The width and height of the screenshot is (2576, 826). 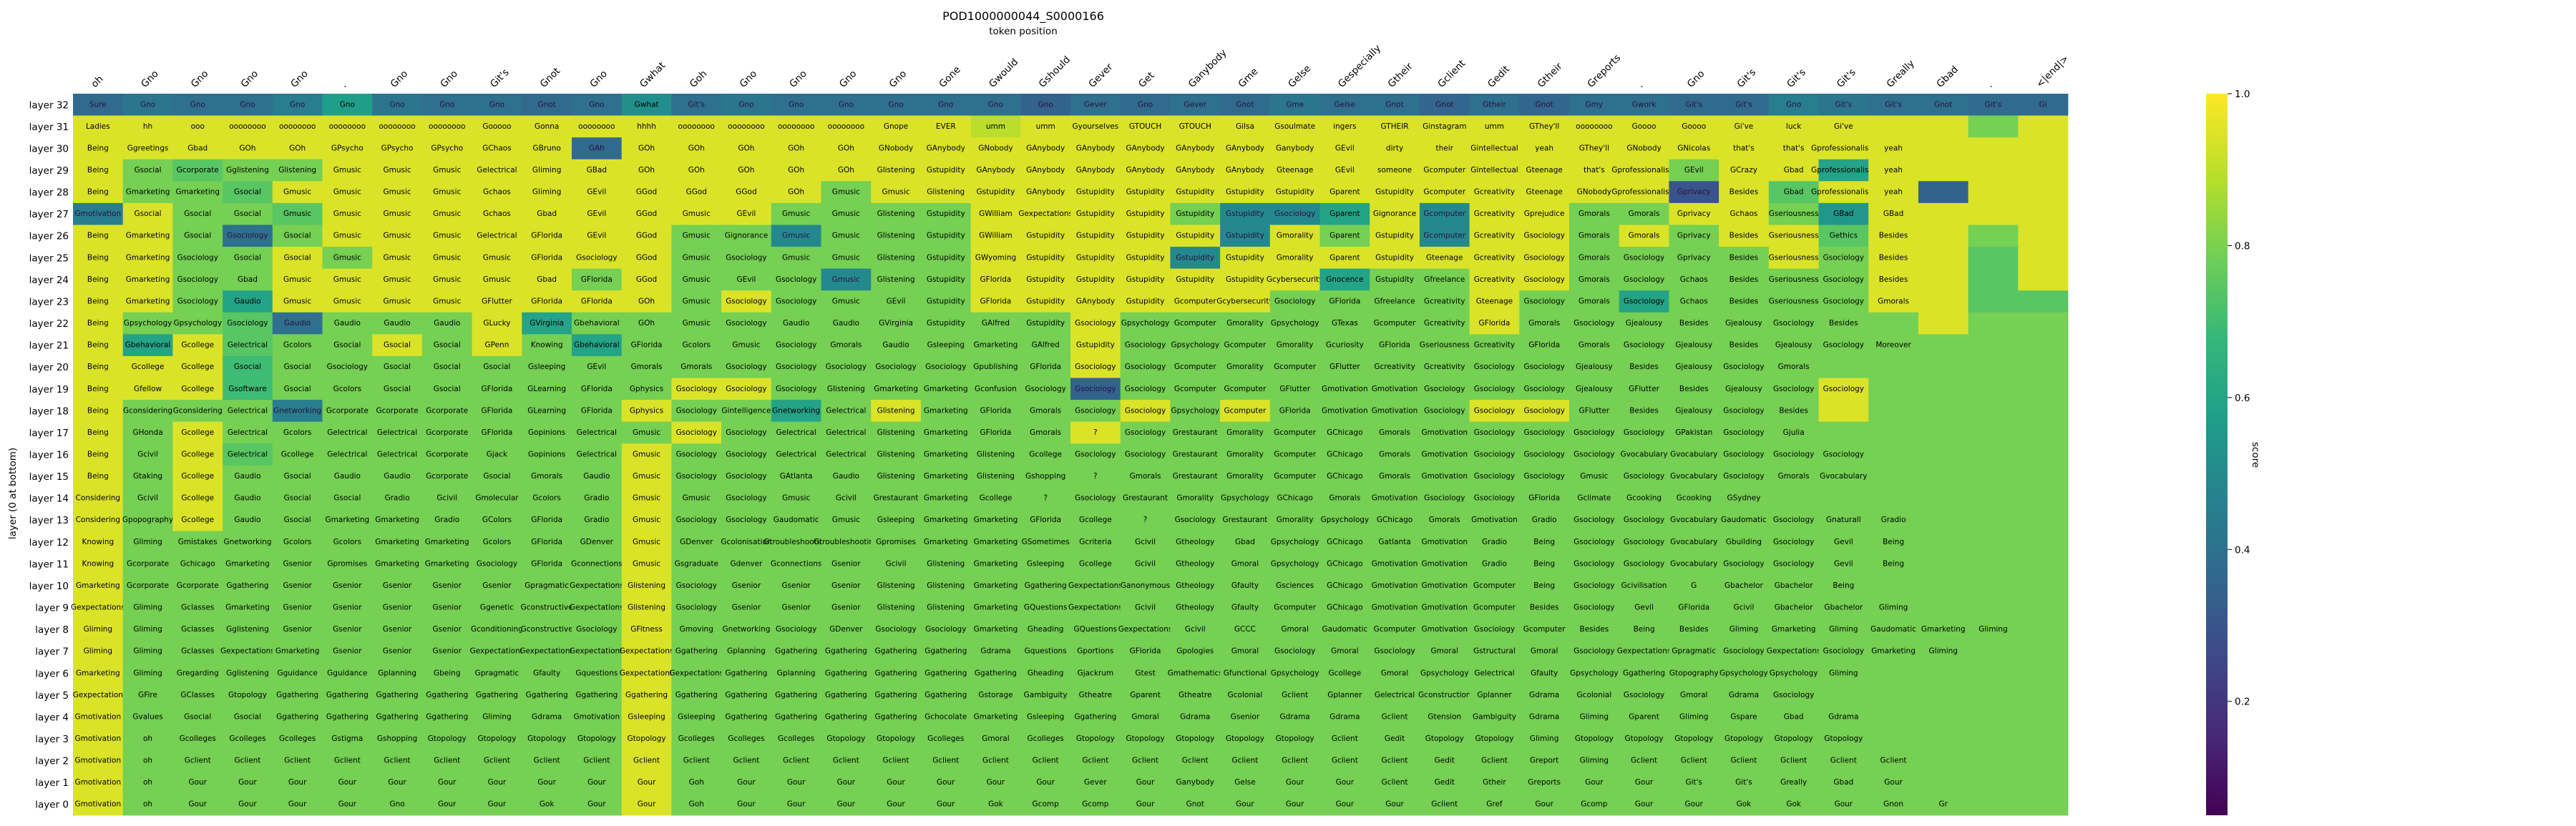 I want to click on heatmap-cell-label: GQuestions, so click(x=1046, y=608).